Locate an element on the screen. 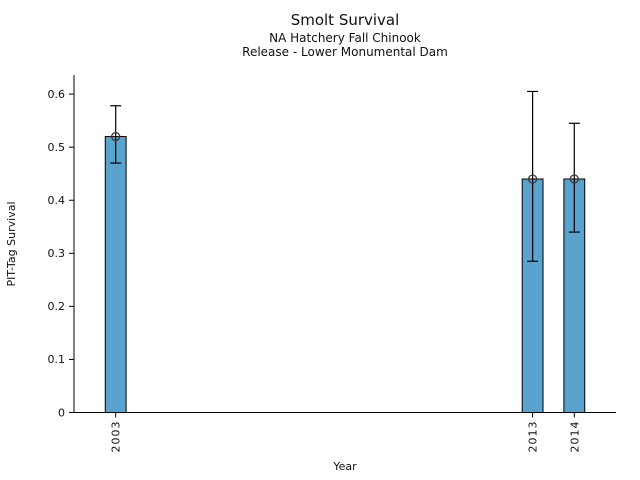 This screenshot has height=480, width=640. y-tick-label: 0.4 is located at coordinates (57, 200).